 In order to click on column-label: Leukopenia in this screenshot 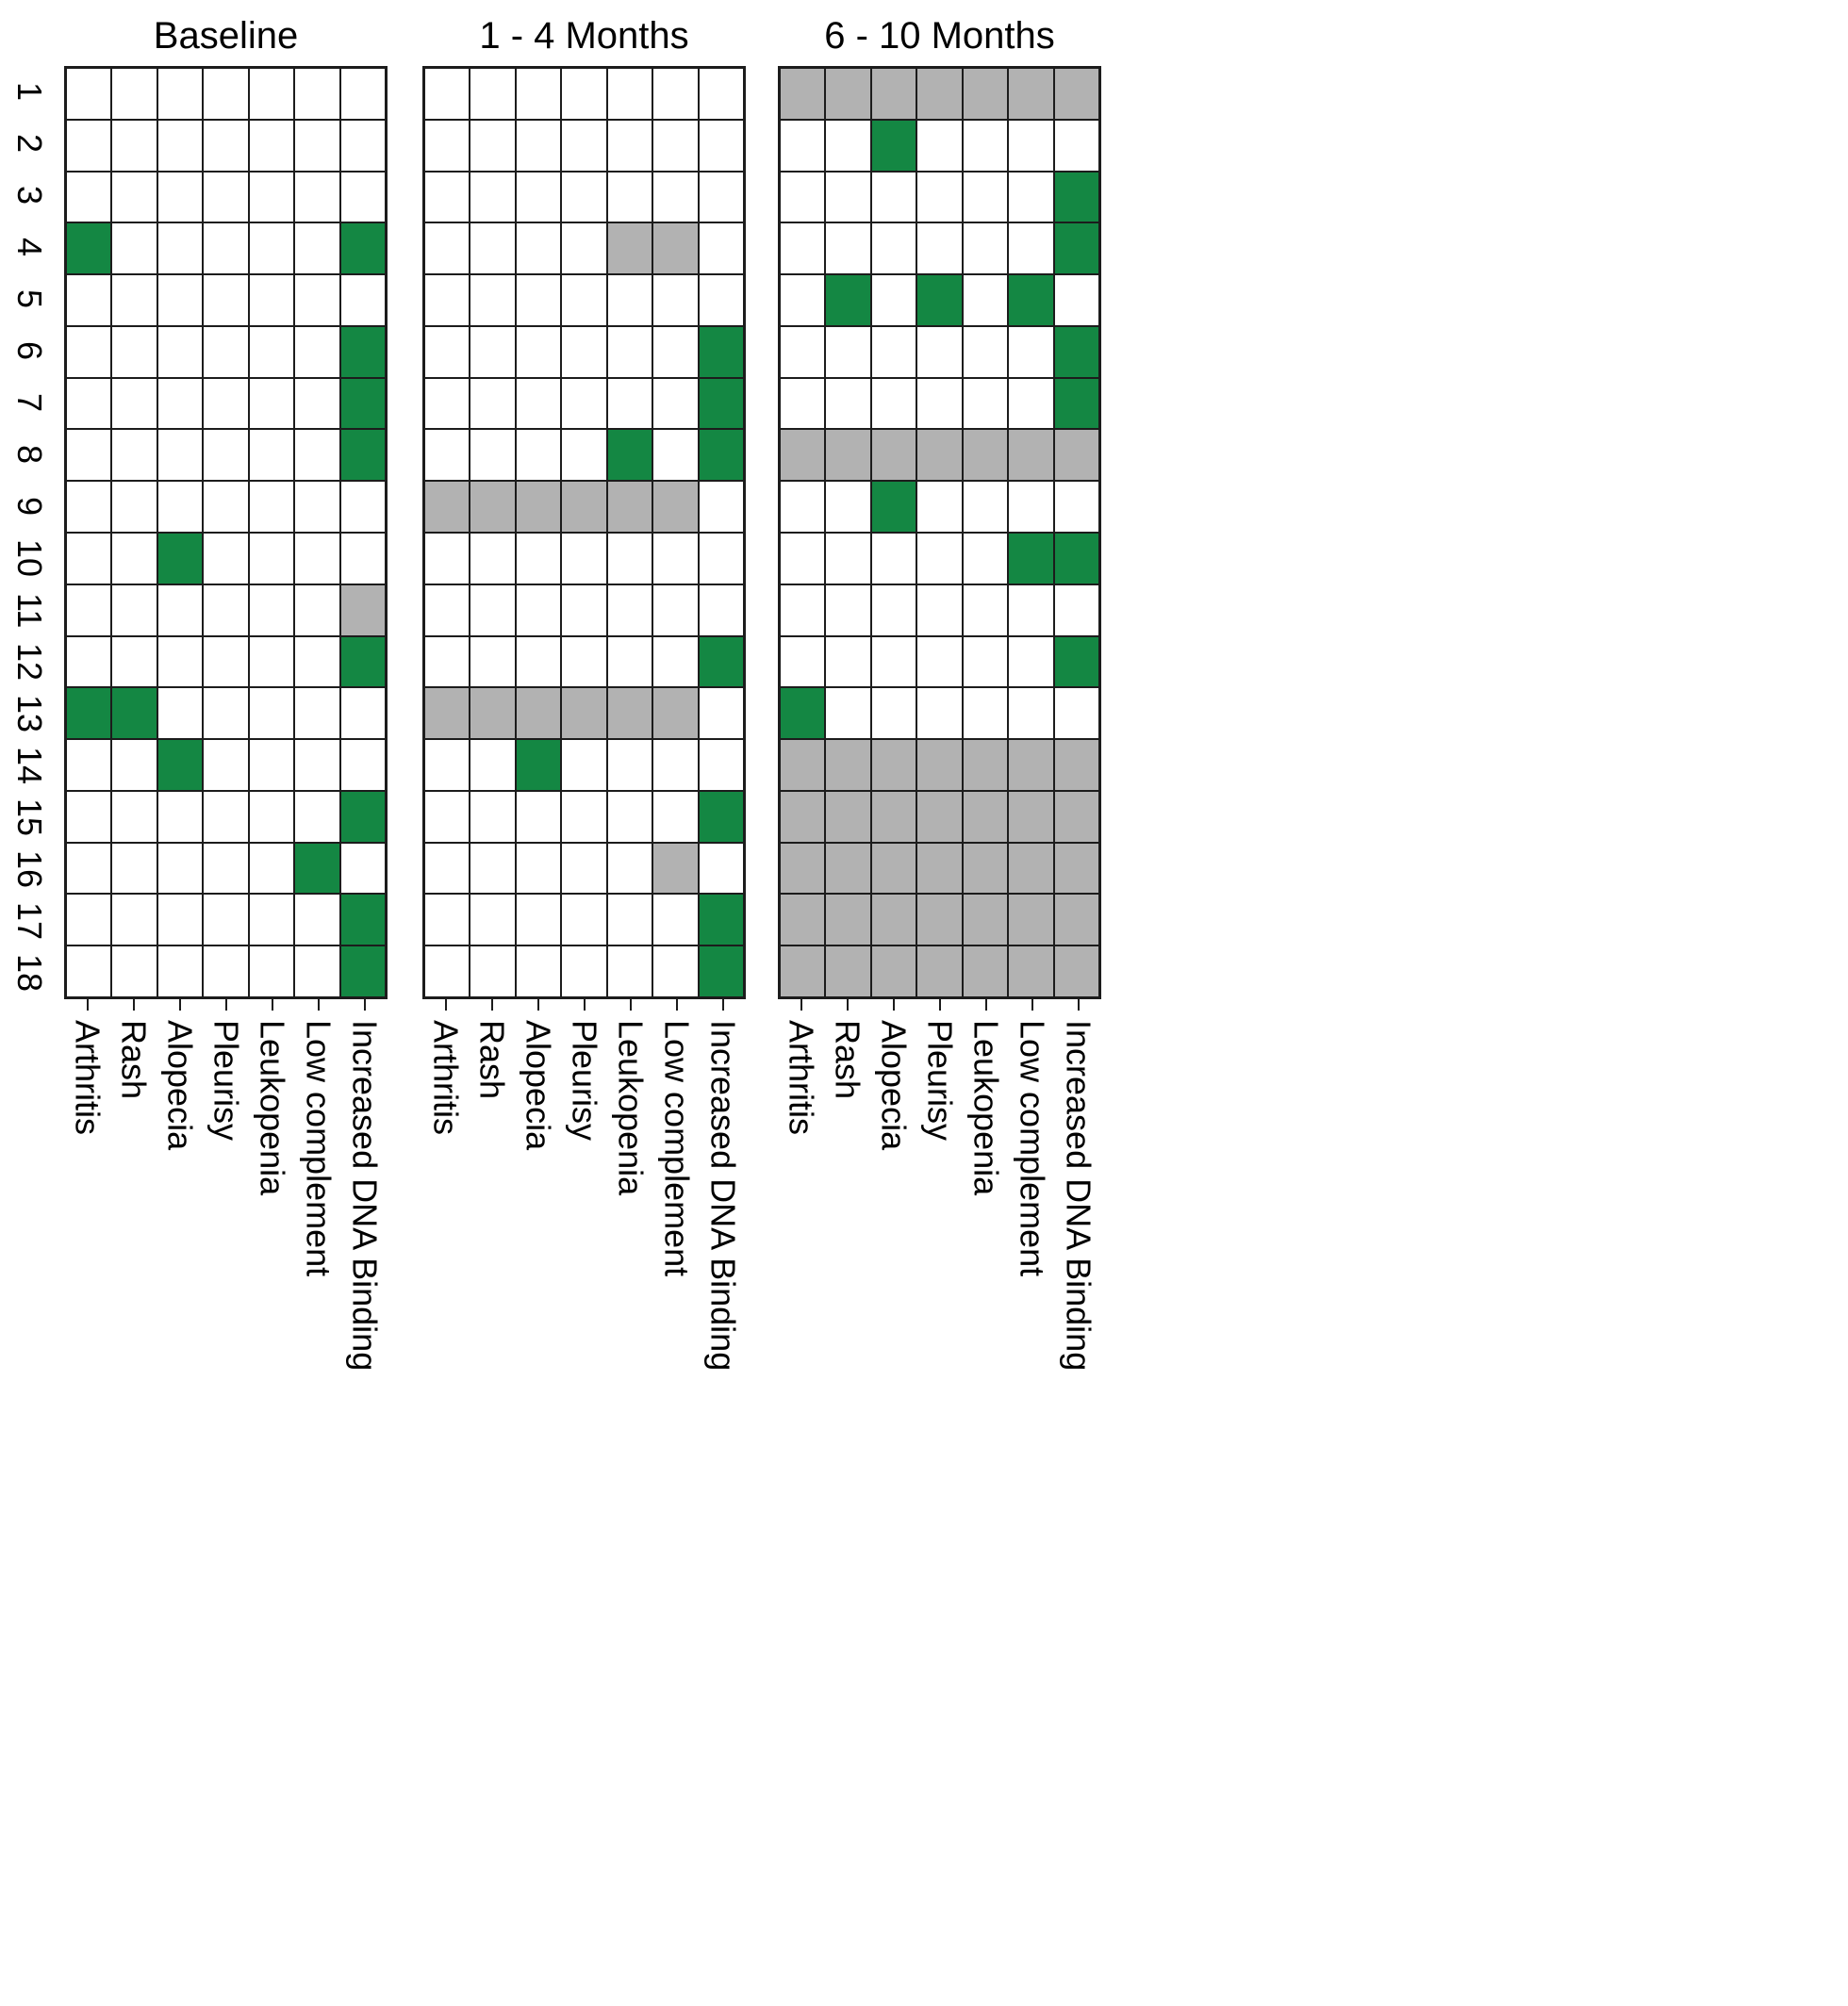, I will do `click(630, 1230)`.